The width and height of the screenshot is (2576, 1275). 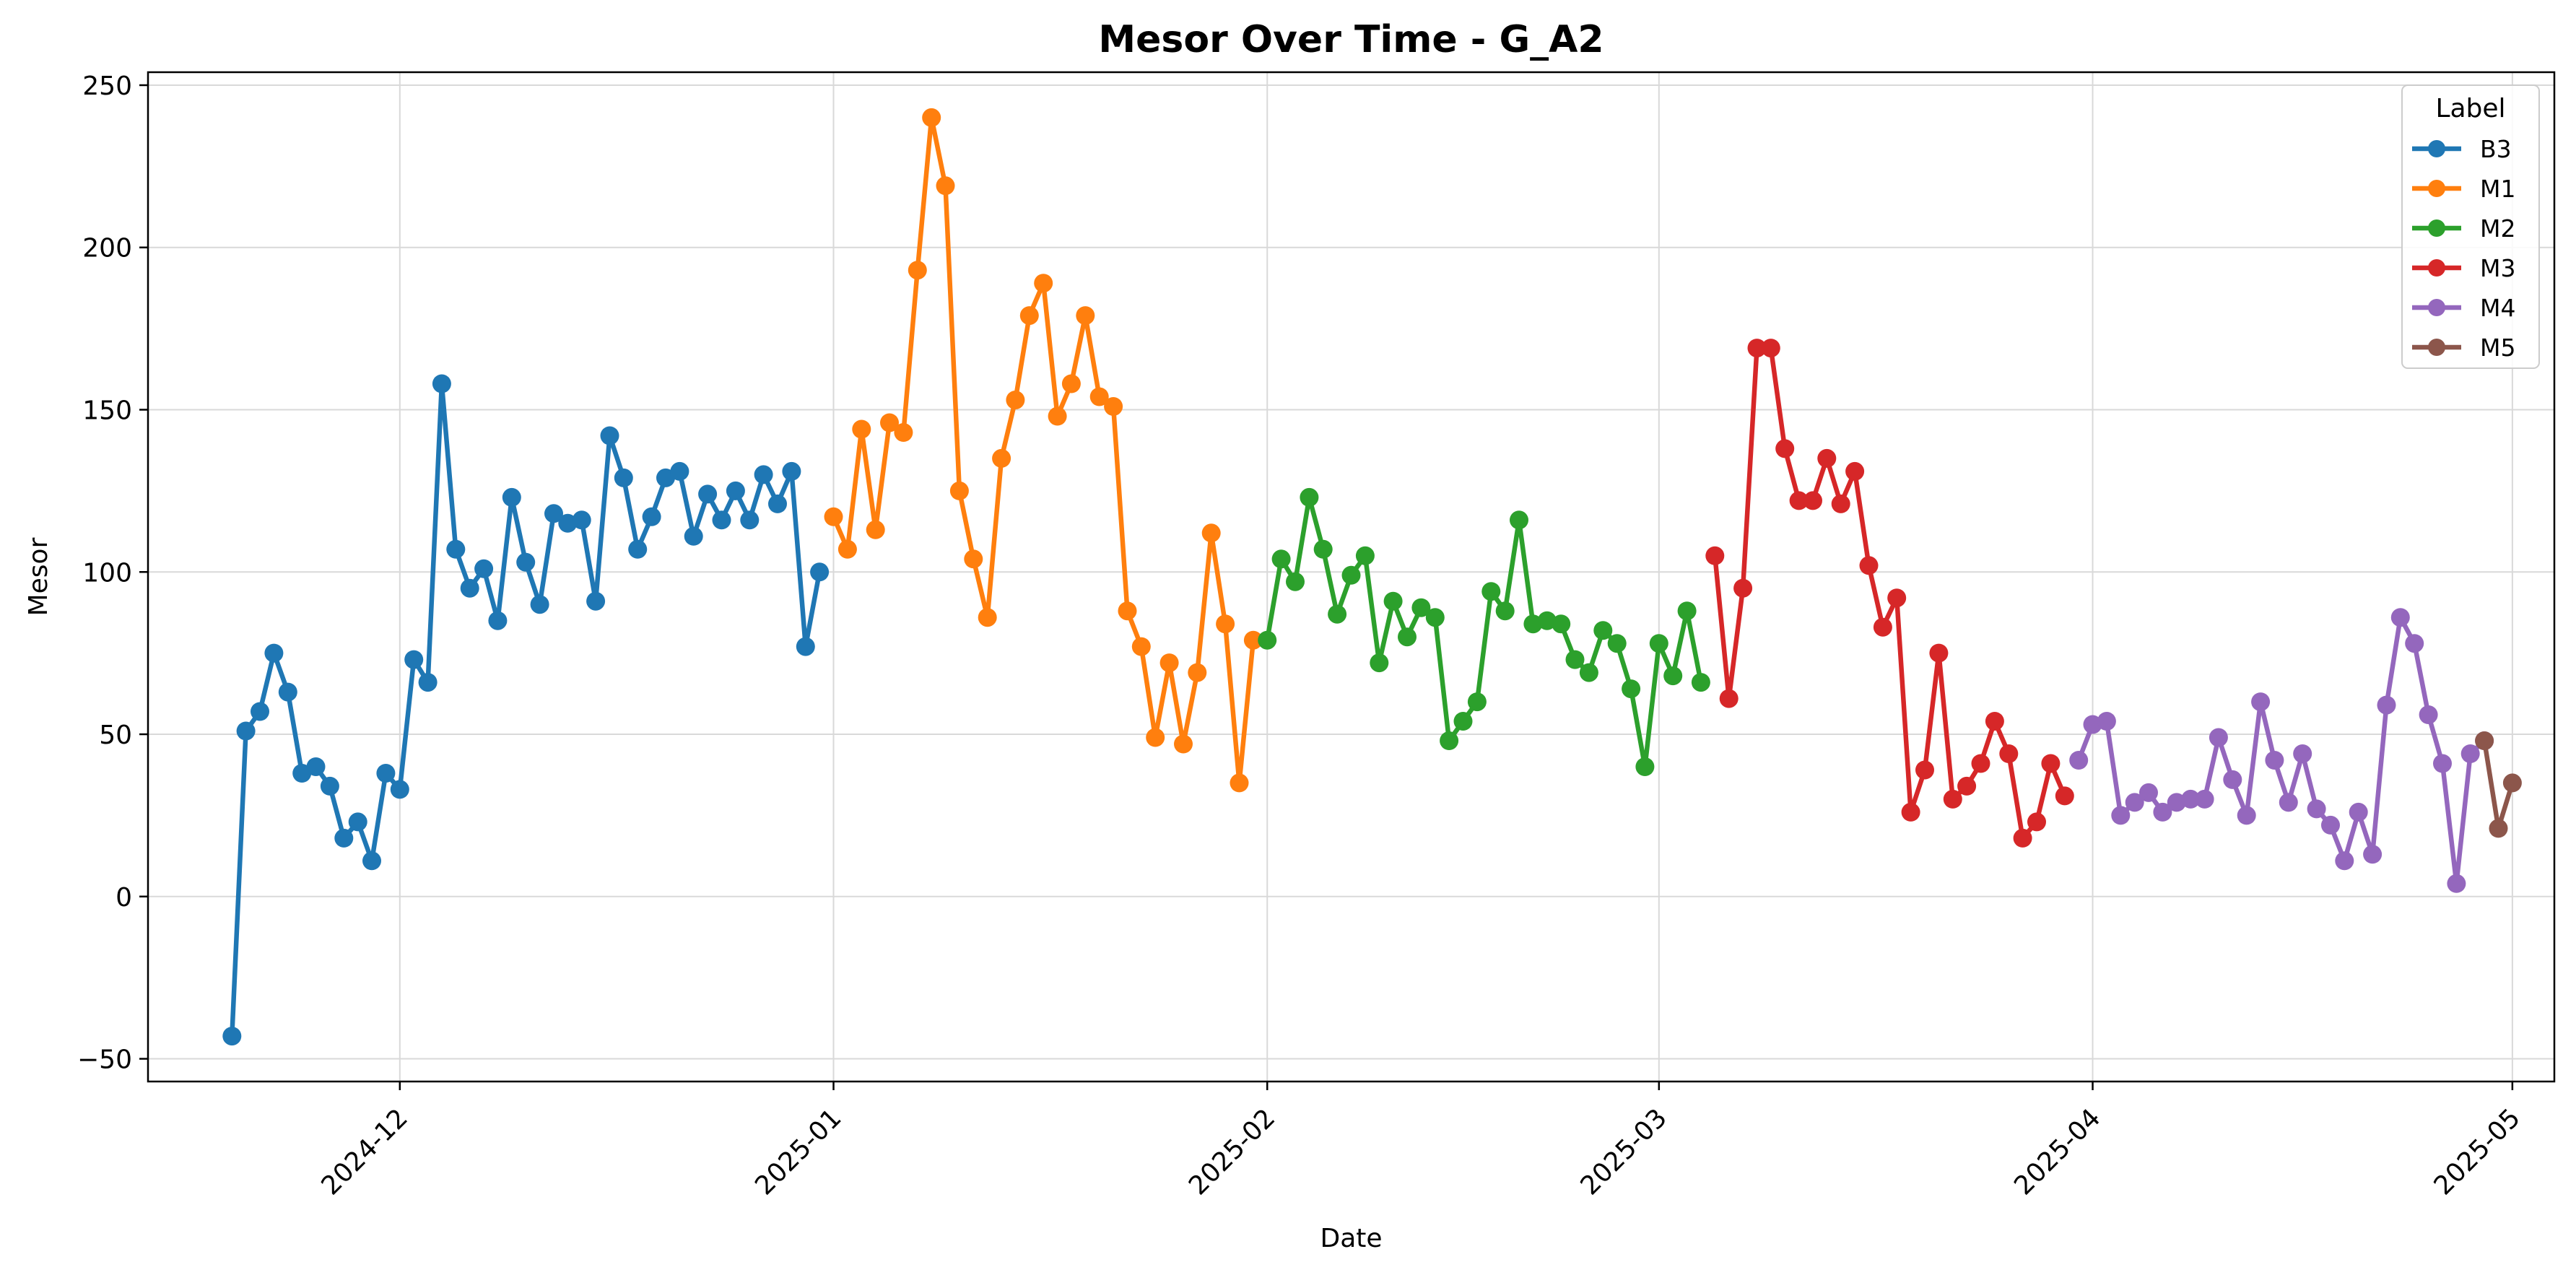 I want to click on chart-title: Mesor Over Time - G_A2, so click(x=1351, y=39).